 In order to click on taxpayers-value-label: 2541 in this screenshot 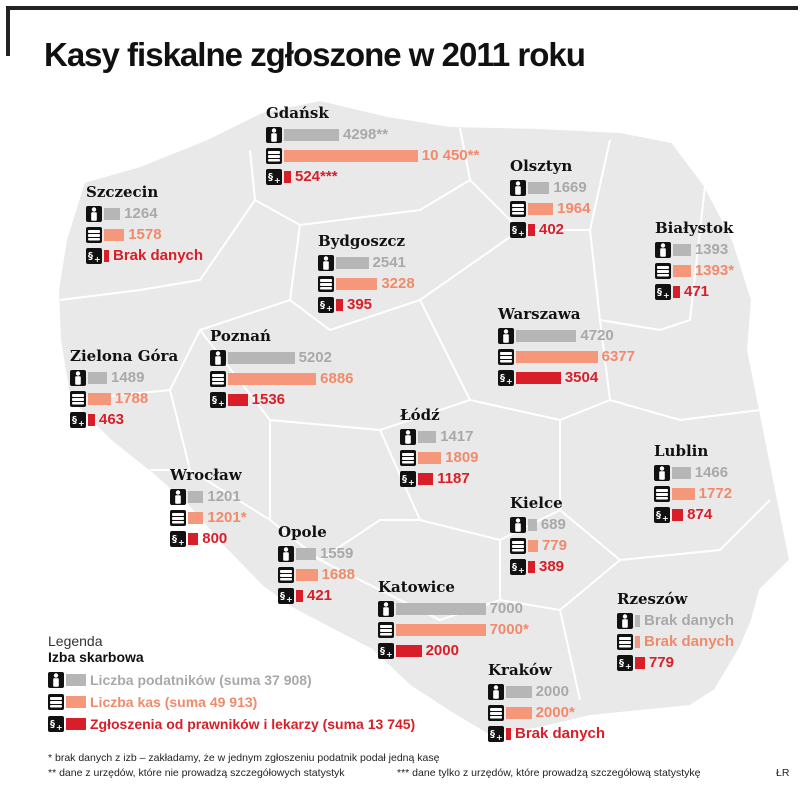, I will do `click(389, 262)`.